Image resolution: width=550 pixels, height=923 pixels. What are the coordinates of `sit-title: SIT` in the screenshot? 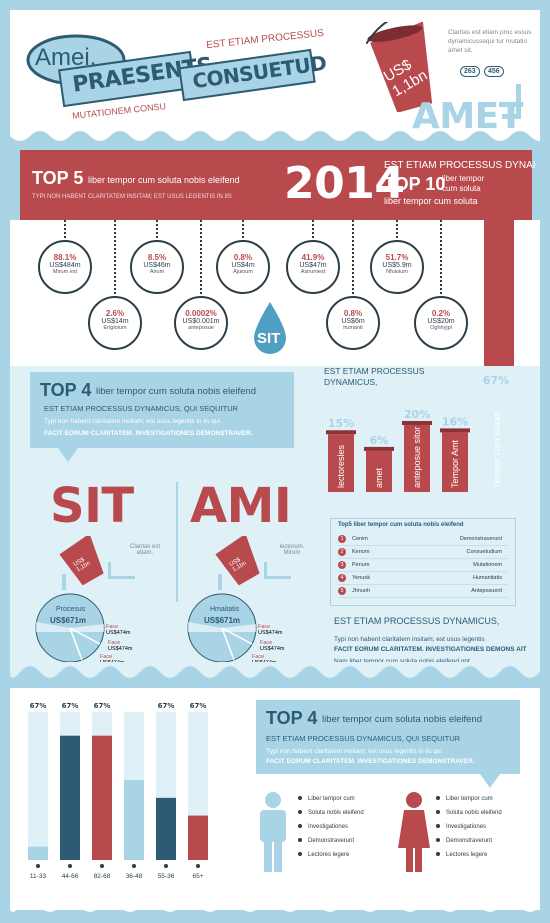 It's located at (92, 506).